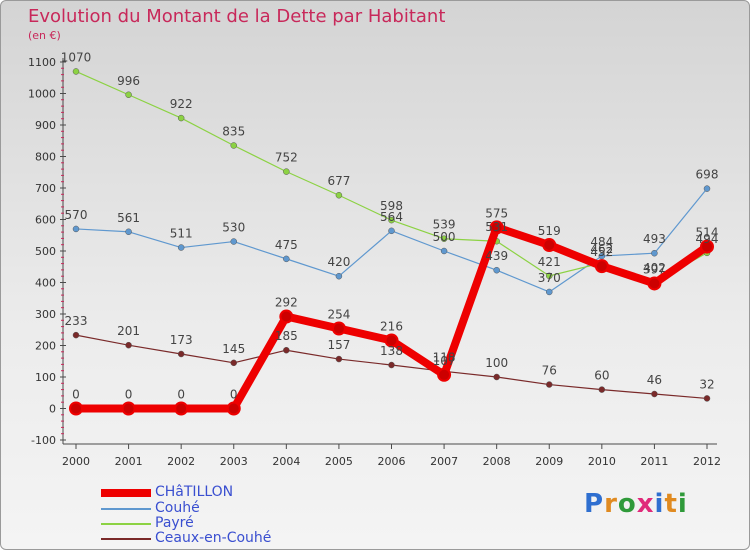  Describe the element at coordinates (645, 504) in the screenshot. I see `logo-letter: x` at that location.